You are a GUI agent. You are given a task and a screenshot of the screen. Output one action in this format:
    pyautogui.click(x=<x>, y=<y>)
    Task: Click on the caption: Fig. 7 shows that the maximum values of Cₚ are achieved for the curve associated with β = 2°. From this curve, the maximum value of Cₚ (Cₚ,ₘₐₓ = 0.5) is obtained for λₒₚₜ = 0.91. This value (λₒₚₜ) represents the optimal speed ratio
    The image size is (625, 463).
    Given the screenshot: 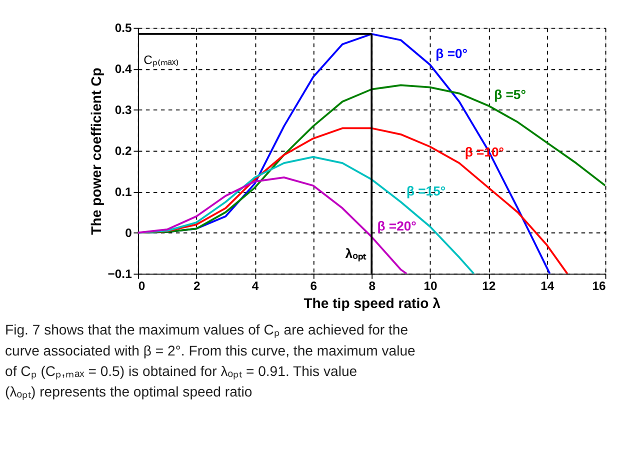 What is the action you would take?
    pyautogui.click(x=210, y=361)
    